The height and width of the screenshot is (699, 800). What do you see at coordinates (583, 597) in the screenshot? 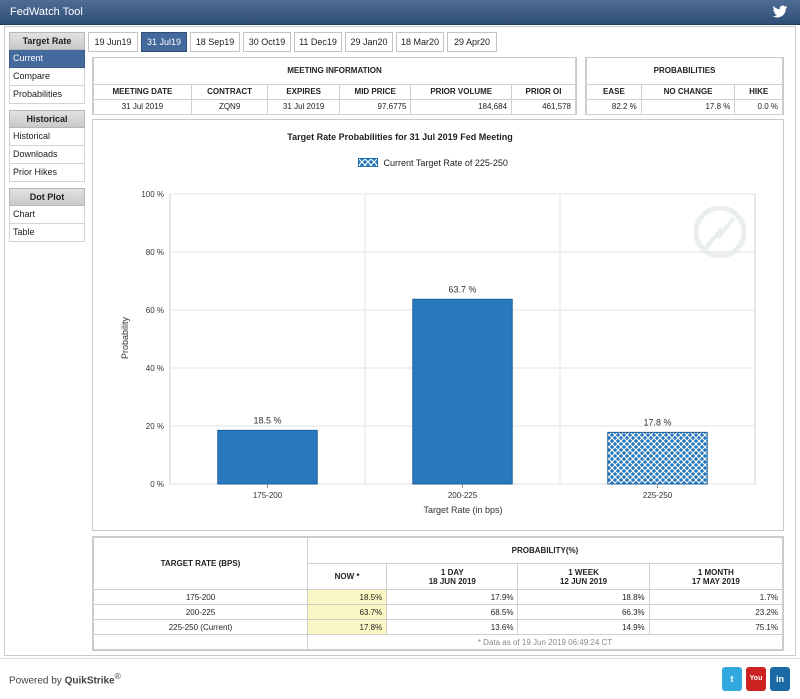
I see `week-cell: 18.8%` at bounding box center [583, 597].